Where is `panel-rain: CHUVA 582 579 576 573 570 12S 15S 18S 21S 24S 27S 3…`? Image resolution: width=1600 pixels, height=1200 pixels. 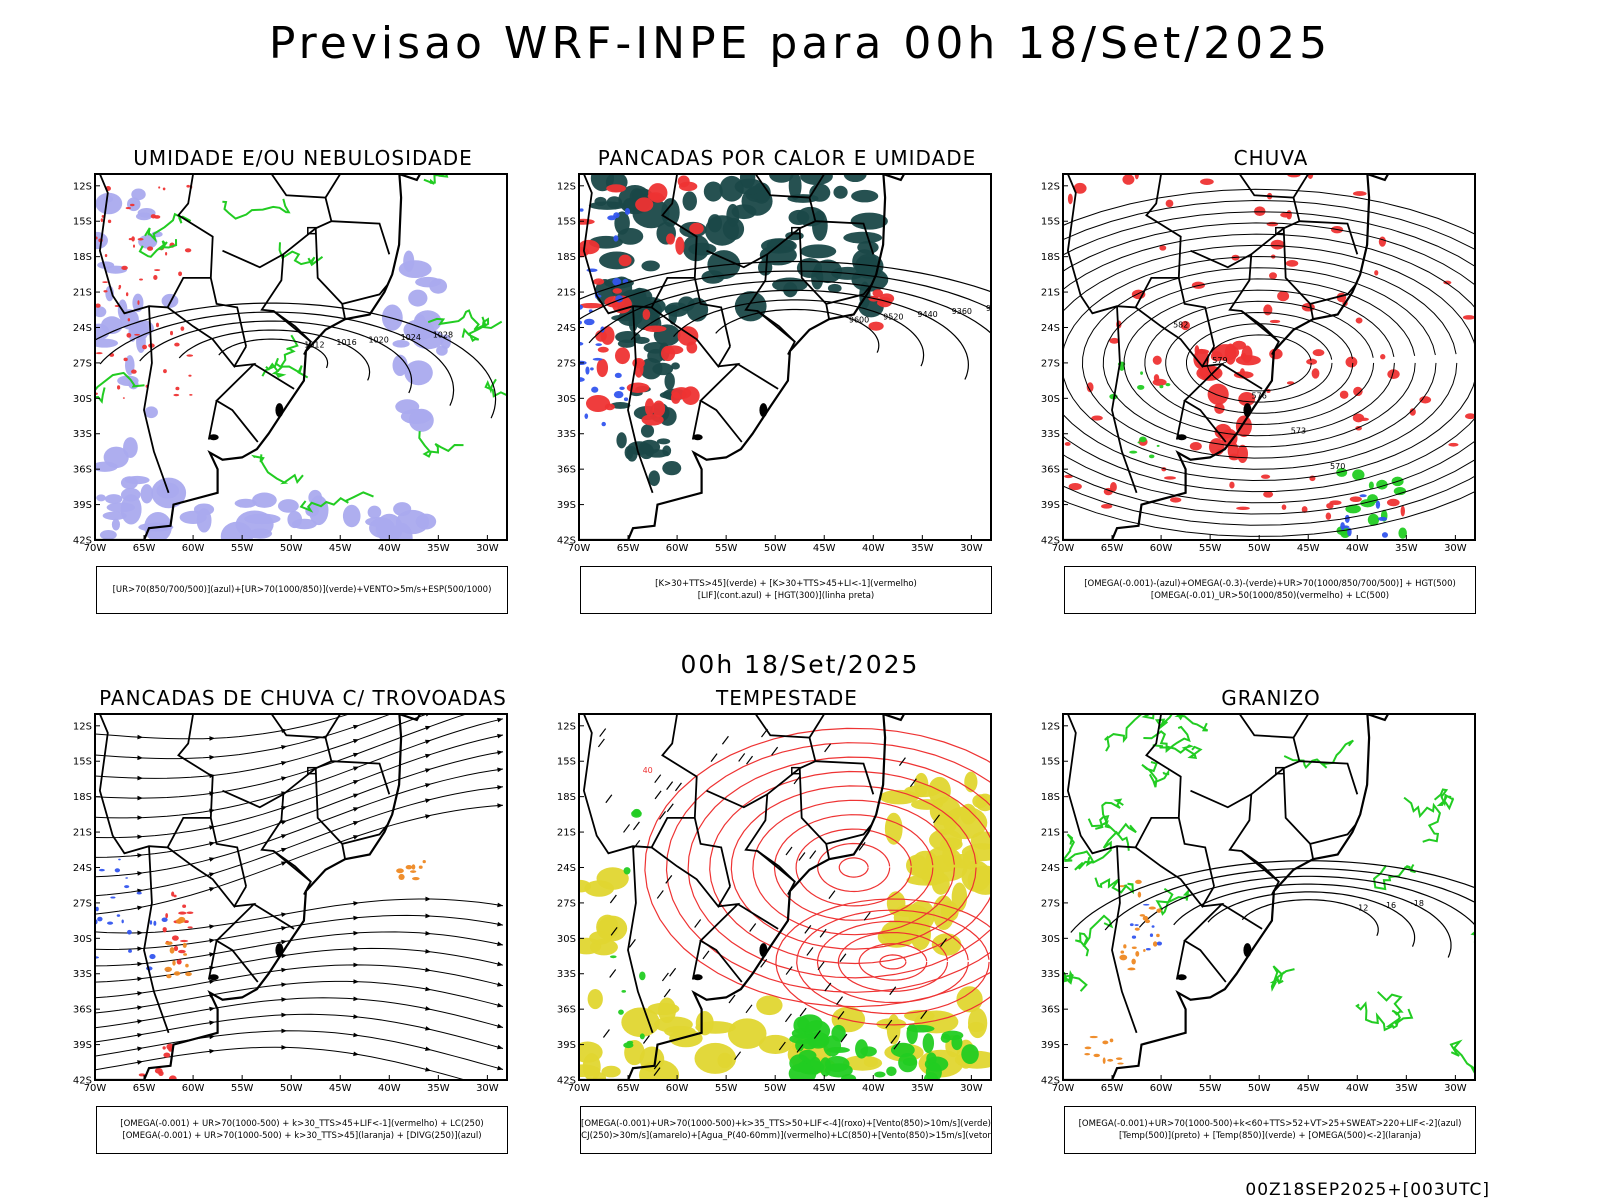 panel-rain: CHUVA 582 579 576 573 570 12S 15S 18S 21S 24S 27S 3… is located at coordinates (1271, 391).